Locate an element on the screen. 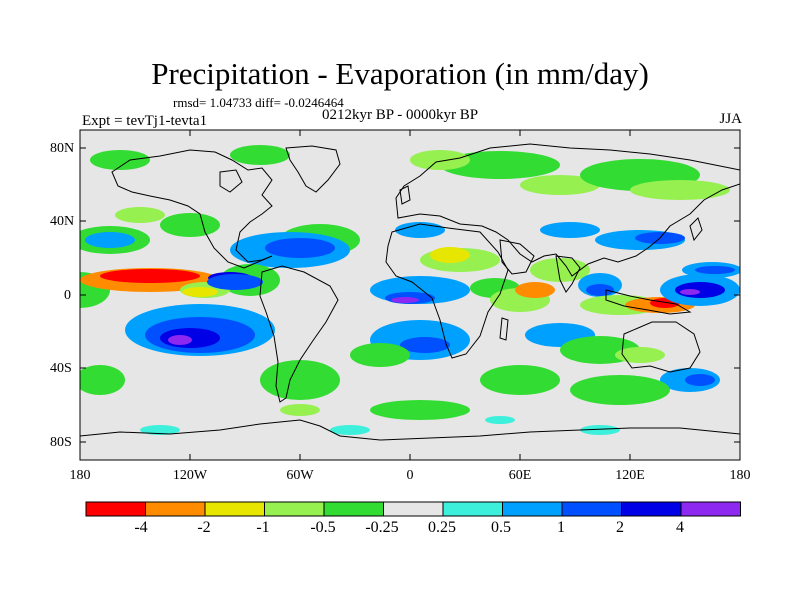 The height and width of the screenshot is (600, 800). y-tick-80s: 80S is located at coordinates (61, 442).